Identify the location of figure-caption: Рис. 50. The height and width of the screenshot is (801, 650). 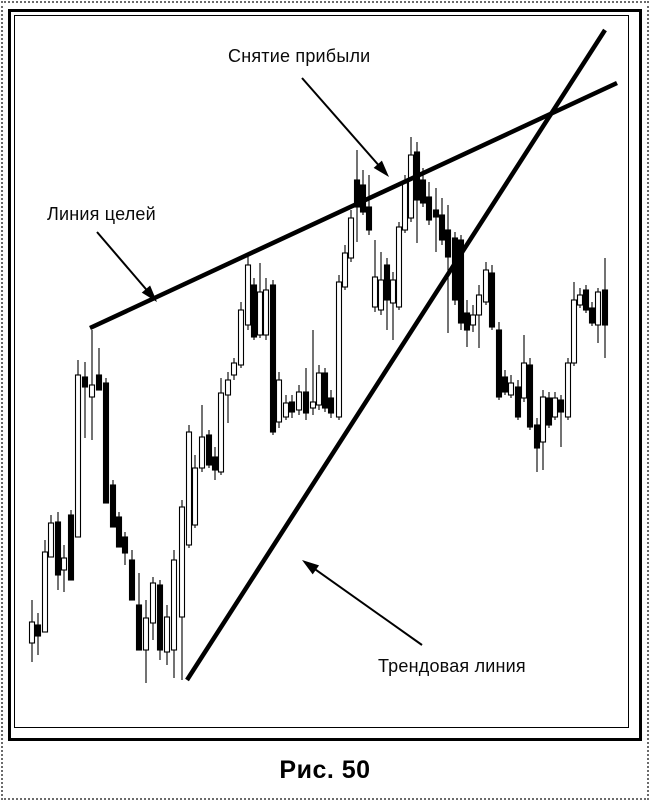
(325, 770).